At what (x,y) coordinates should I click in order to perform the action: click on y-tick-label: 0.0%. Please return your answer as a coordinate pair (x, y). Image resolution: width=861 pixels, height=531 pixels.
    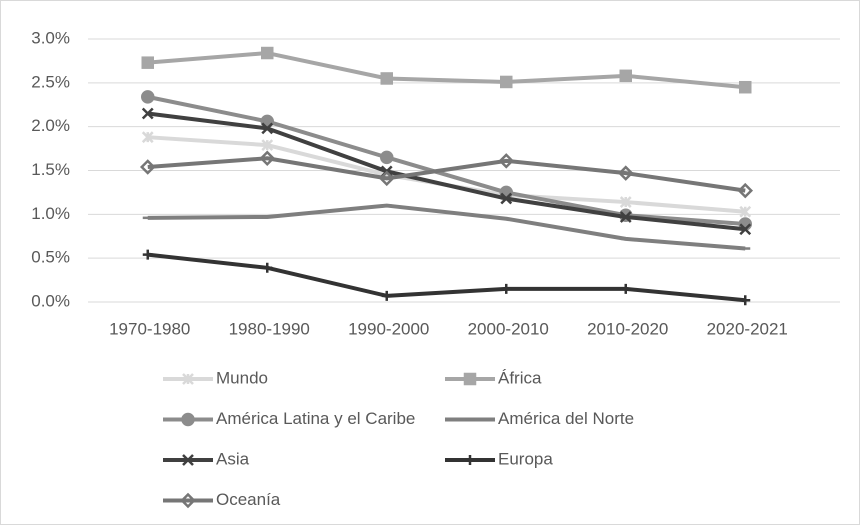
    Looking at the image, I should click on (50, 300).